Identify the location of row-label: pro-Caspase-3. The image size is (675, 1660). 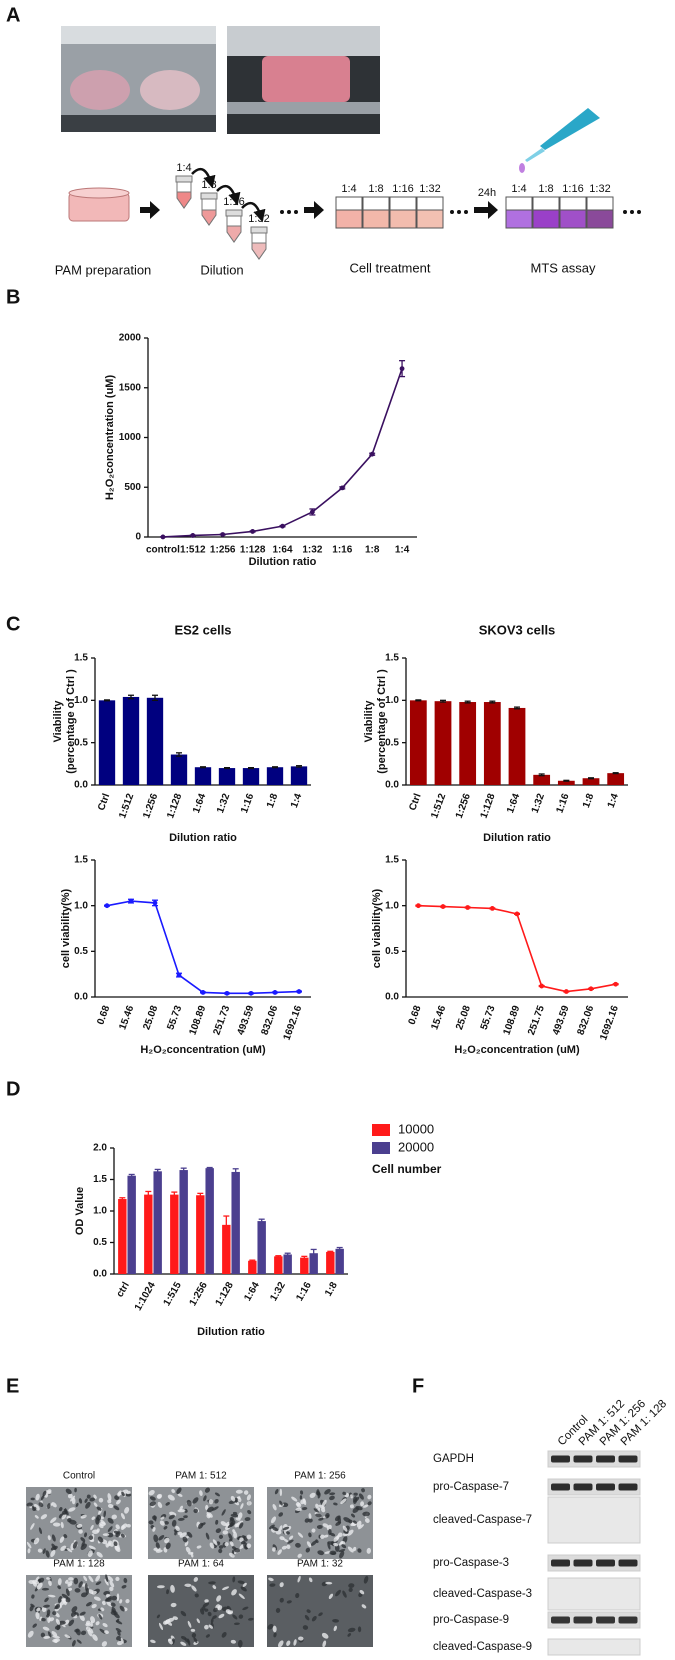
(471, 1563).